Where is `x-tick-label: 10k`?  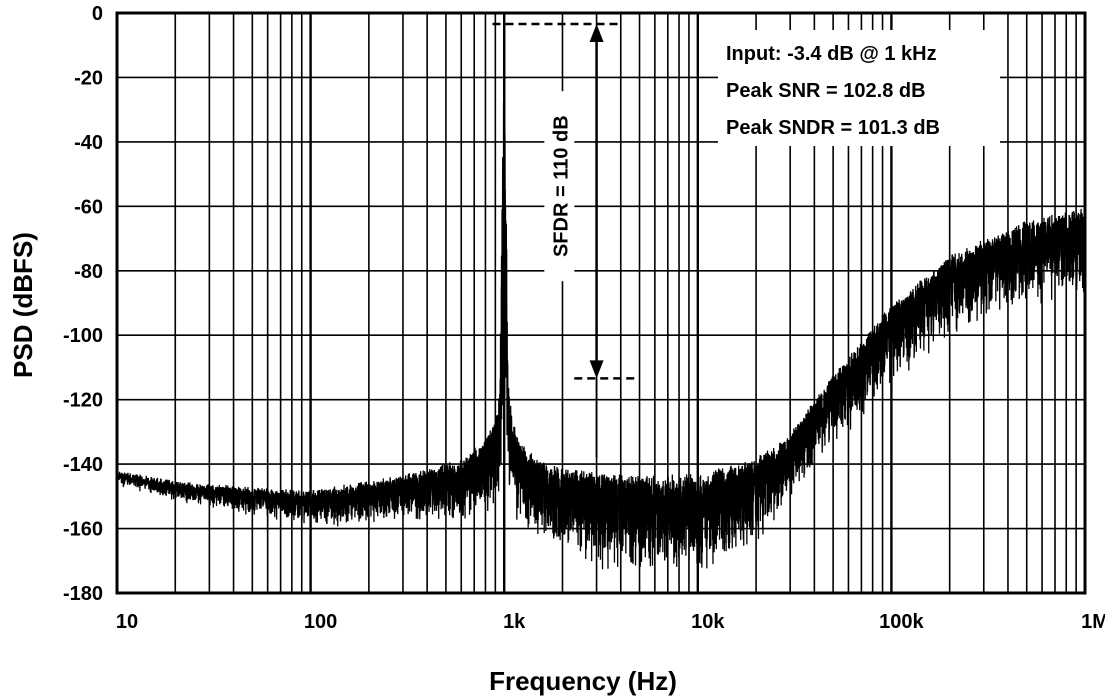 x-tick-label: 10k is located at coordinates (708, 622).